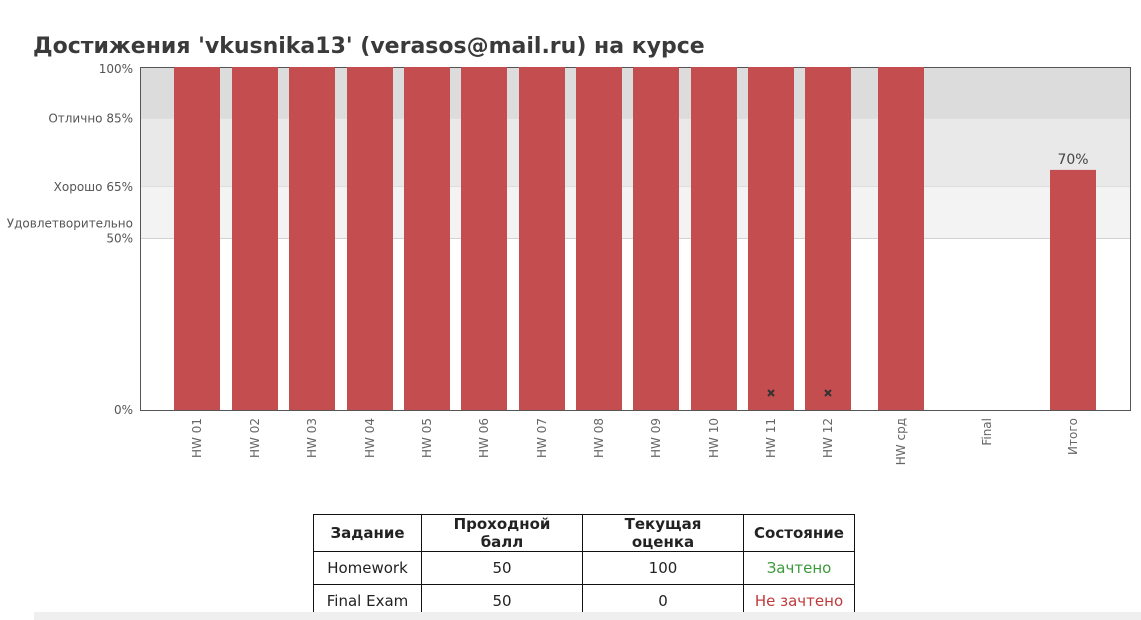 The width and height of the screenshot is (1141, 620). Describe the element at coordinates (427, 238) in the screenshot. I see `bar-HW 05` at that location.